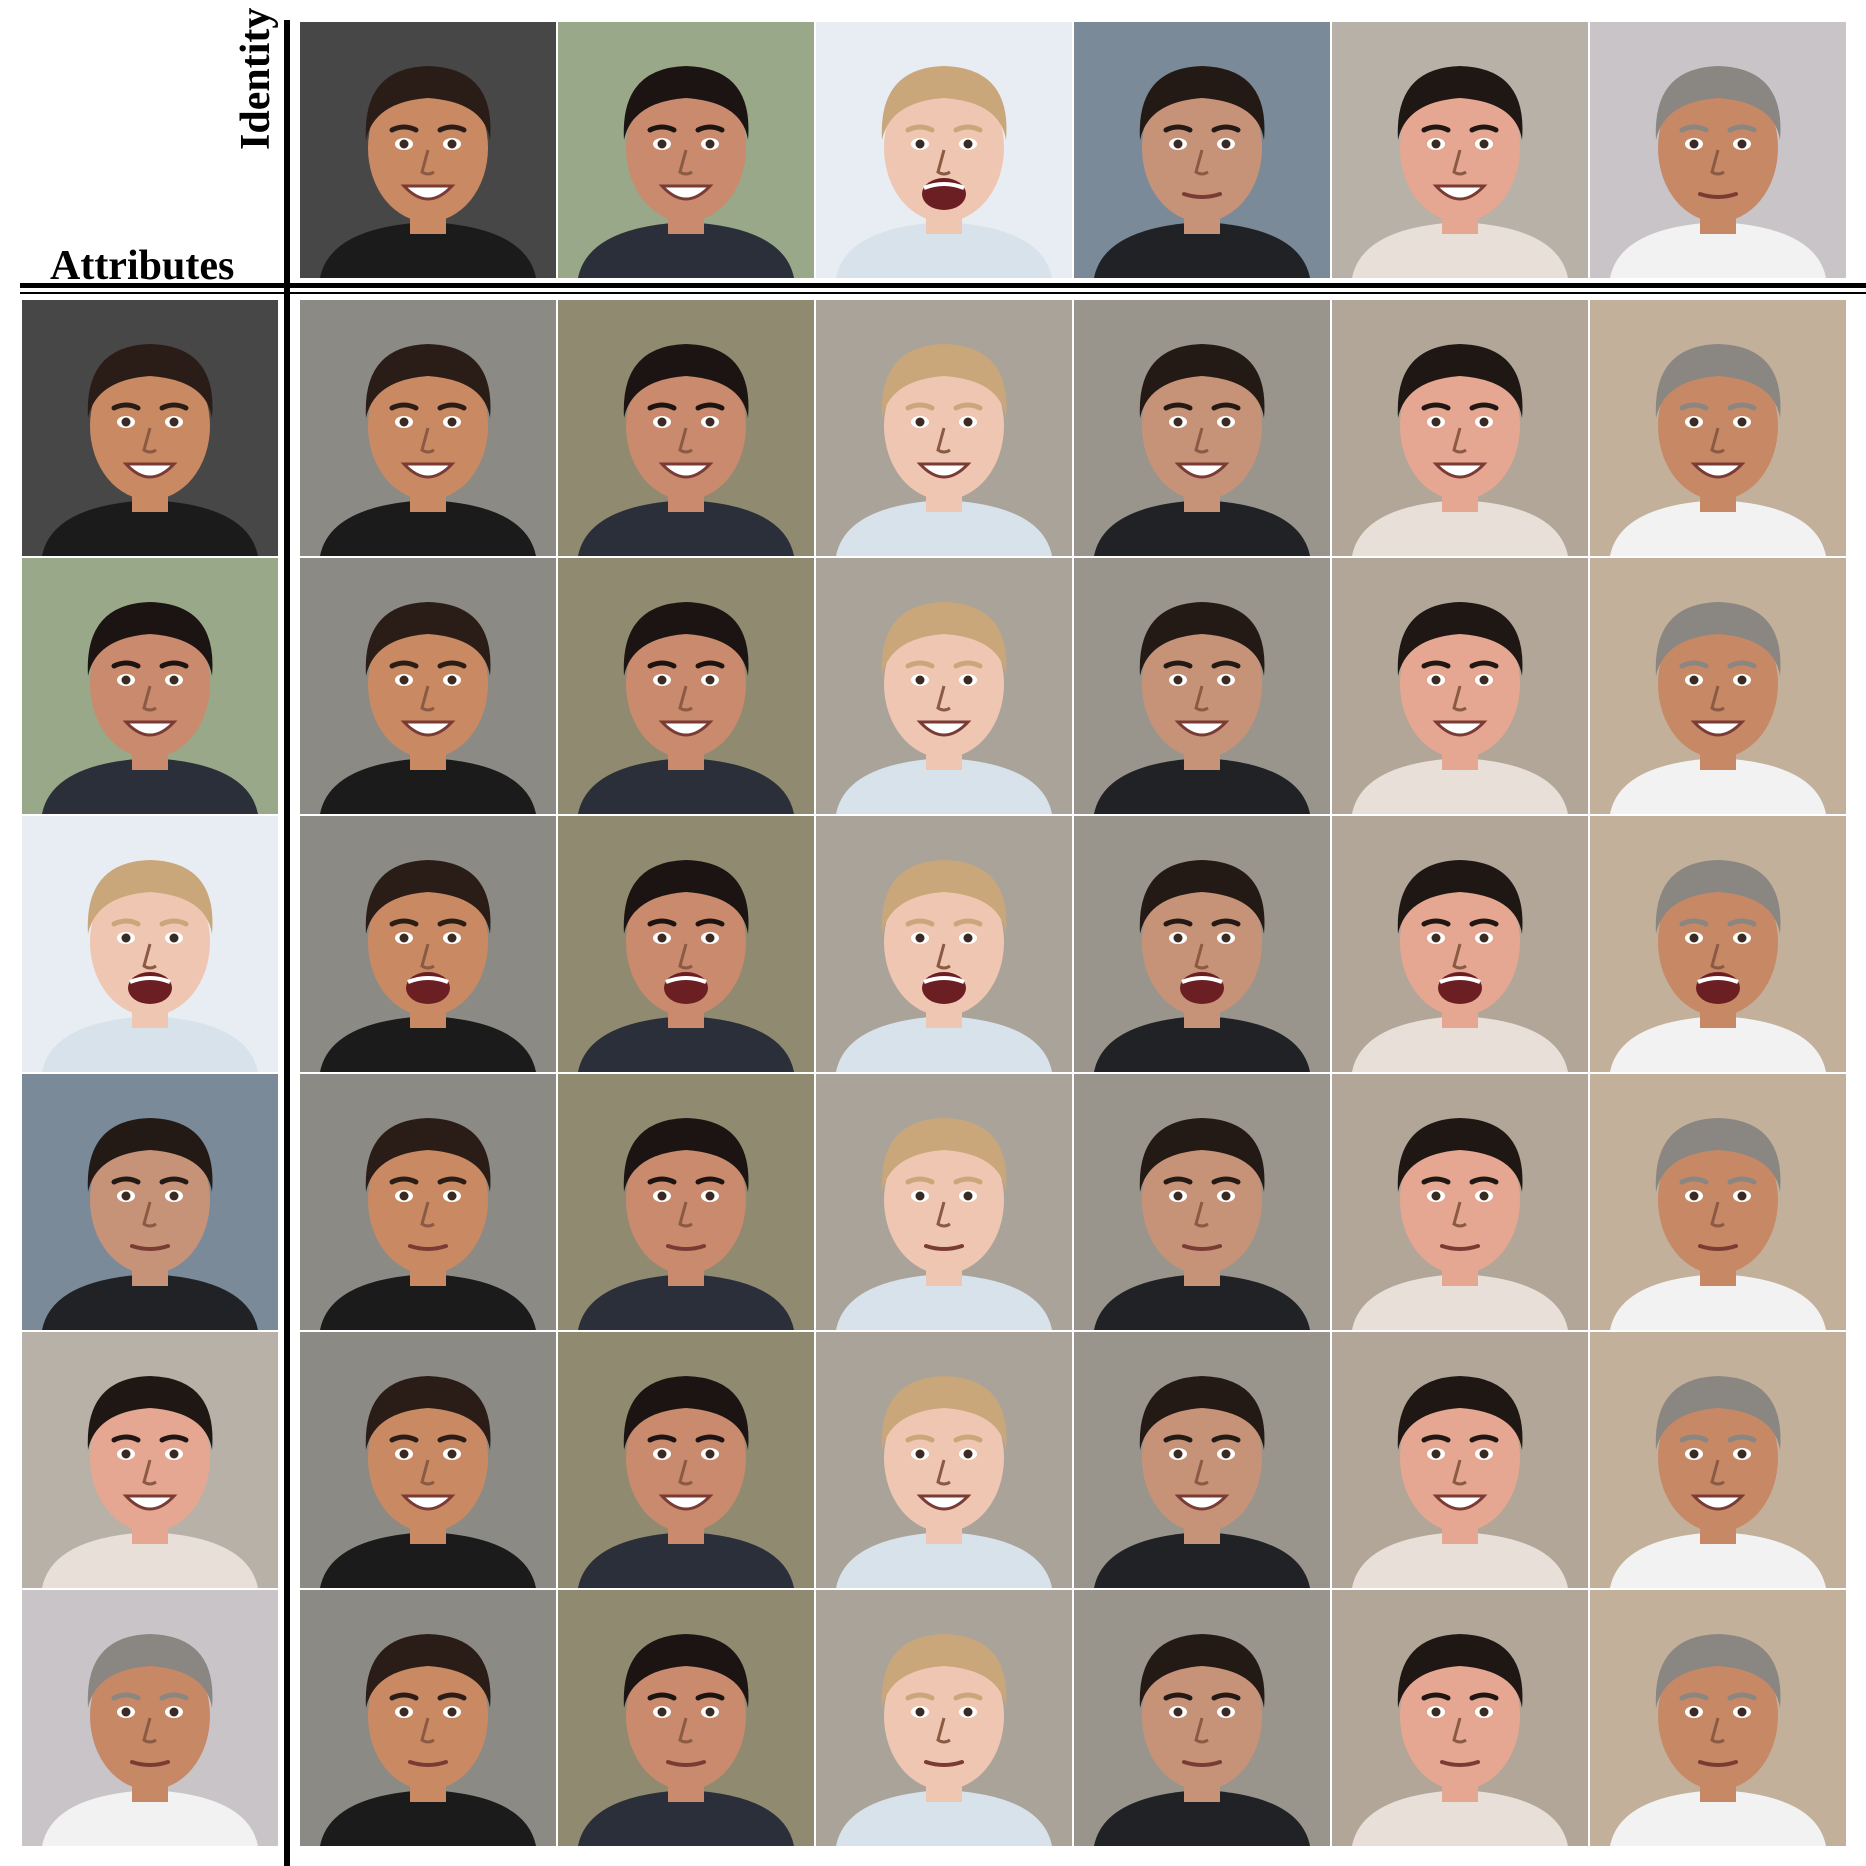 Image resolution: width=1866 pixels, height=1866 pixels. I want to click on generated-face-r3-c2, so click(686, 944).